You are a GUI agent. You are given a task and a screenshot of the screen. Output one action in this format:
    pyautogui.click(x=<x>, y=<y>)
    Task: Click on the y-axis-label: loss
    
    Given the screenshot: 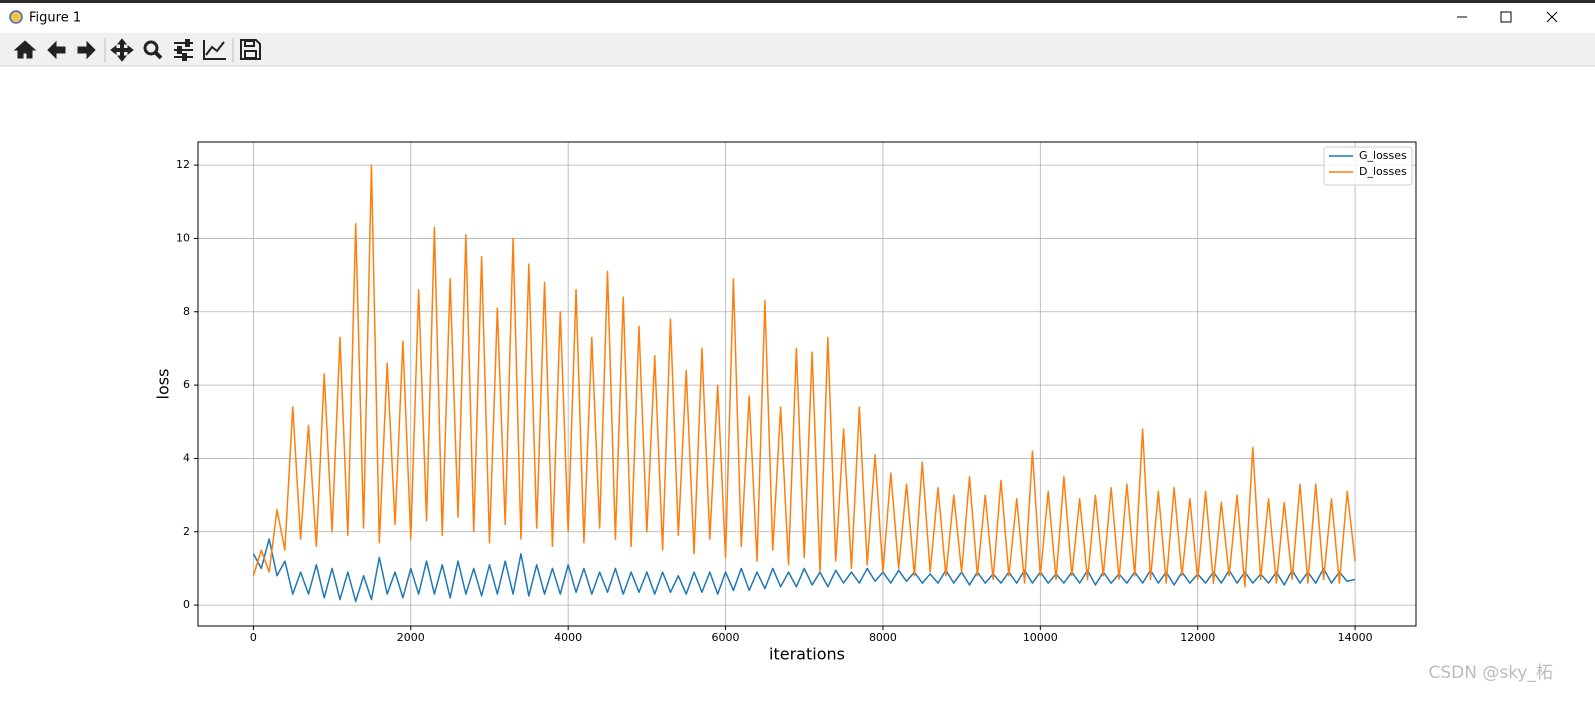 What is the action you would take?
    pyautogui.click(x=163, y=384)
    